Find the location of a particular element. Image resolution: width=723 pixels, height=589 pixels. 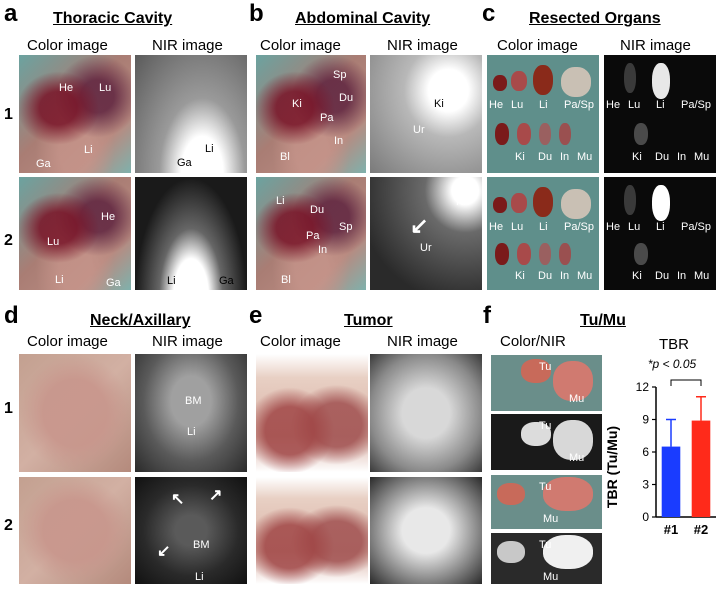

panel-d-letter: d is located at coordinates (11, 315).